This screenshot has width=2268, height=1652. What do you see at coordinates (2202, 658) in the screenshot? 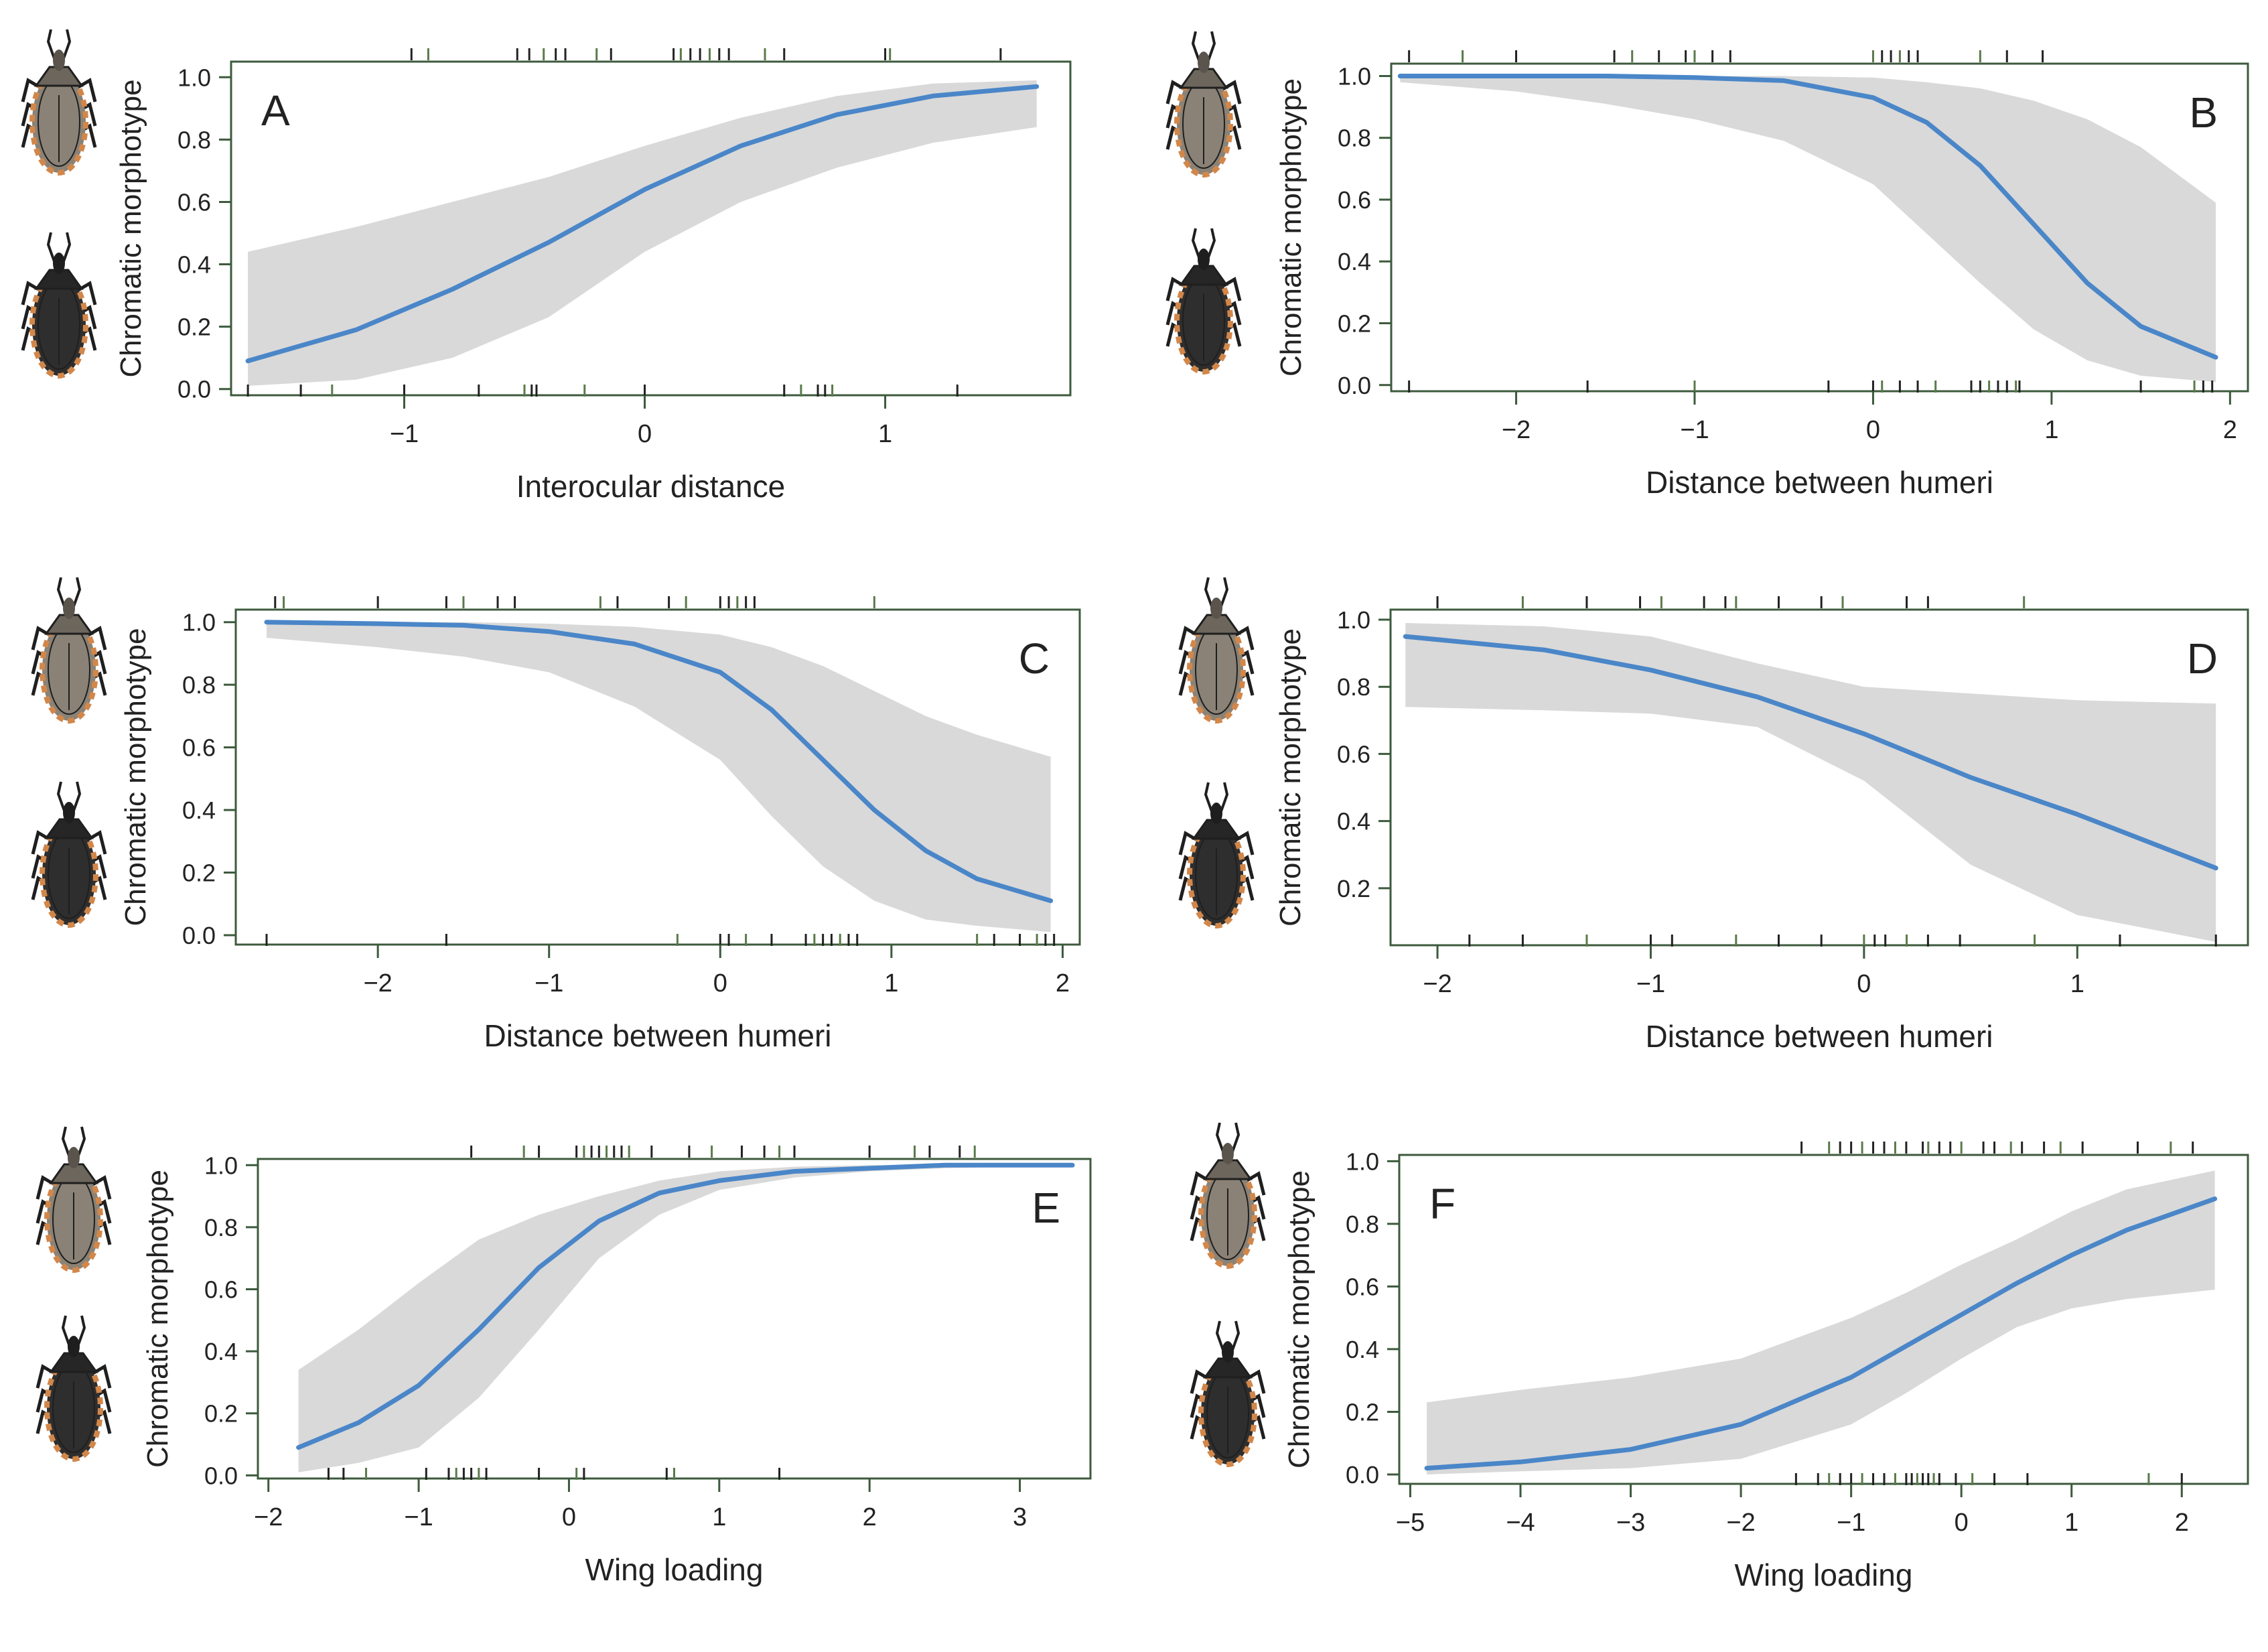
I see `panel-letter: D` at bounding box center [2202, 658].